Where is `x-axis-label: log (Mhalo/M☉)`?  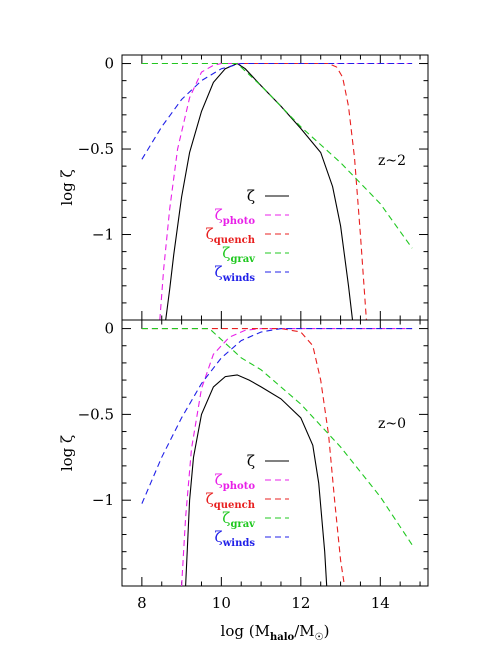 x-axis-label: log (Mhalo/M☉) is located at coordinates (275, 632).